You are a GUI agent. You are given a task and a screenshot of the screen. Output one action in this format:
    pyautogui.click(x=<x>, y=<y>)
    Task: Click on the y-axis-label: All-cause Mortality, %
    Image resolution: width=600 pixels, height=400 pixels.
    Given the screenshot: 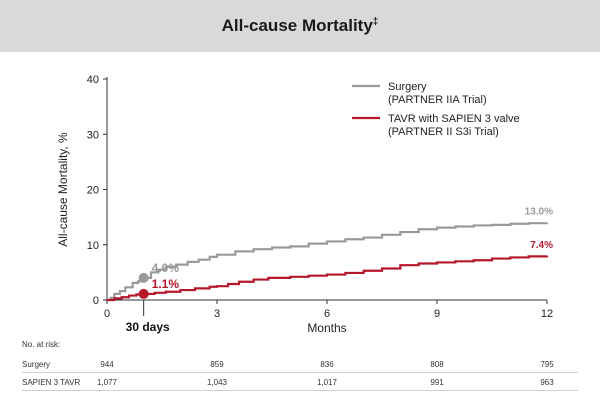 What is the action you would take?
    pyautogui.click(x=63, y=189)
    